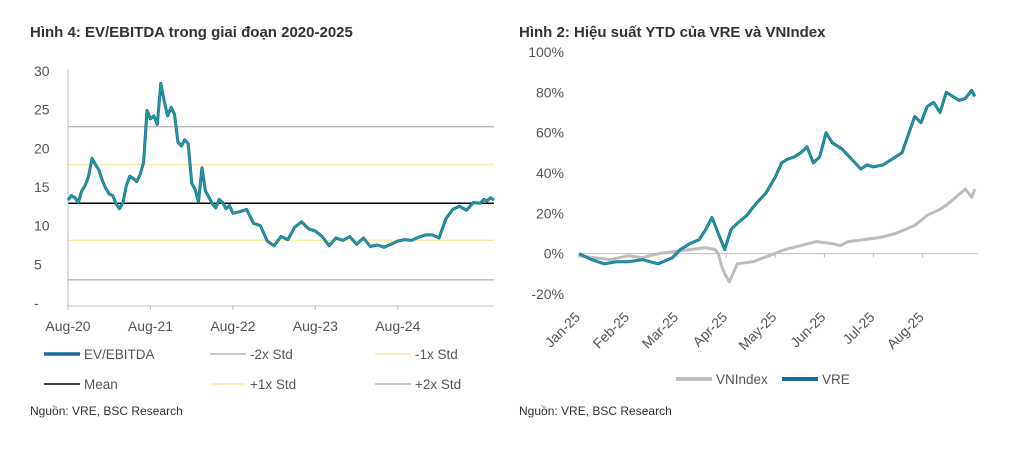 Image resolution: width=1012 pixels, height=459 pixels. Describe the element at coordinates (672, 32) in the screenshot. I see `chart-title: Hình 2: Hiệu suất YTD của VRE và VNIndex` at that location.